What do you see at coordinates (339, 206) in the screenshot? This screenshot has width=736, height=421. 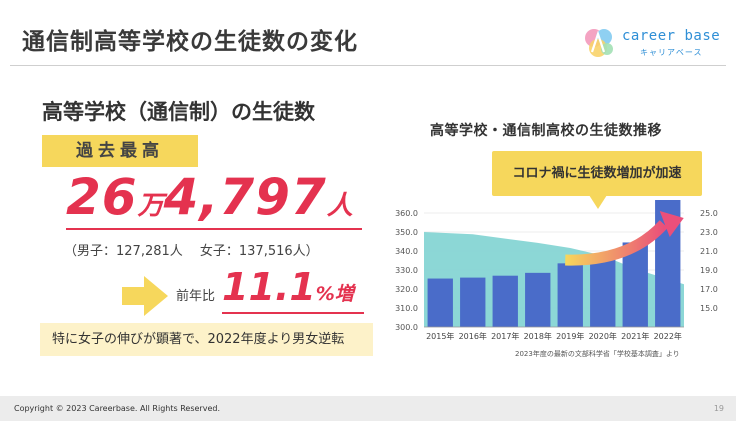 I see `total-unit-person: 人` at bounding box center [339, 206].